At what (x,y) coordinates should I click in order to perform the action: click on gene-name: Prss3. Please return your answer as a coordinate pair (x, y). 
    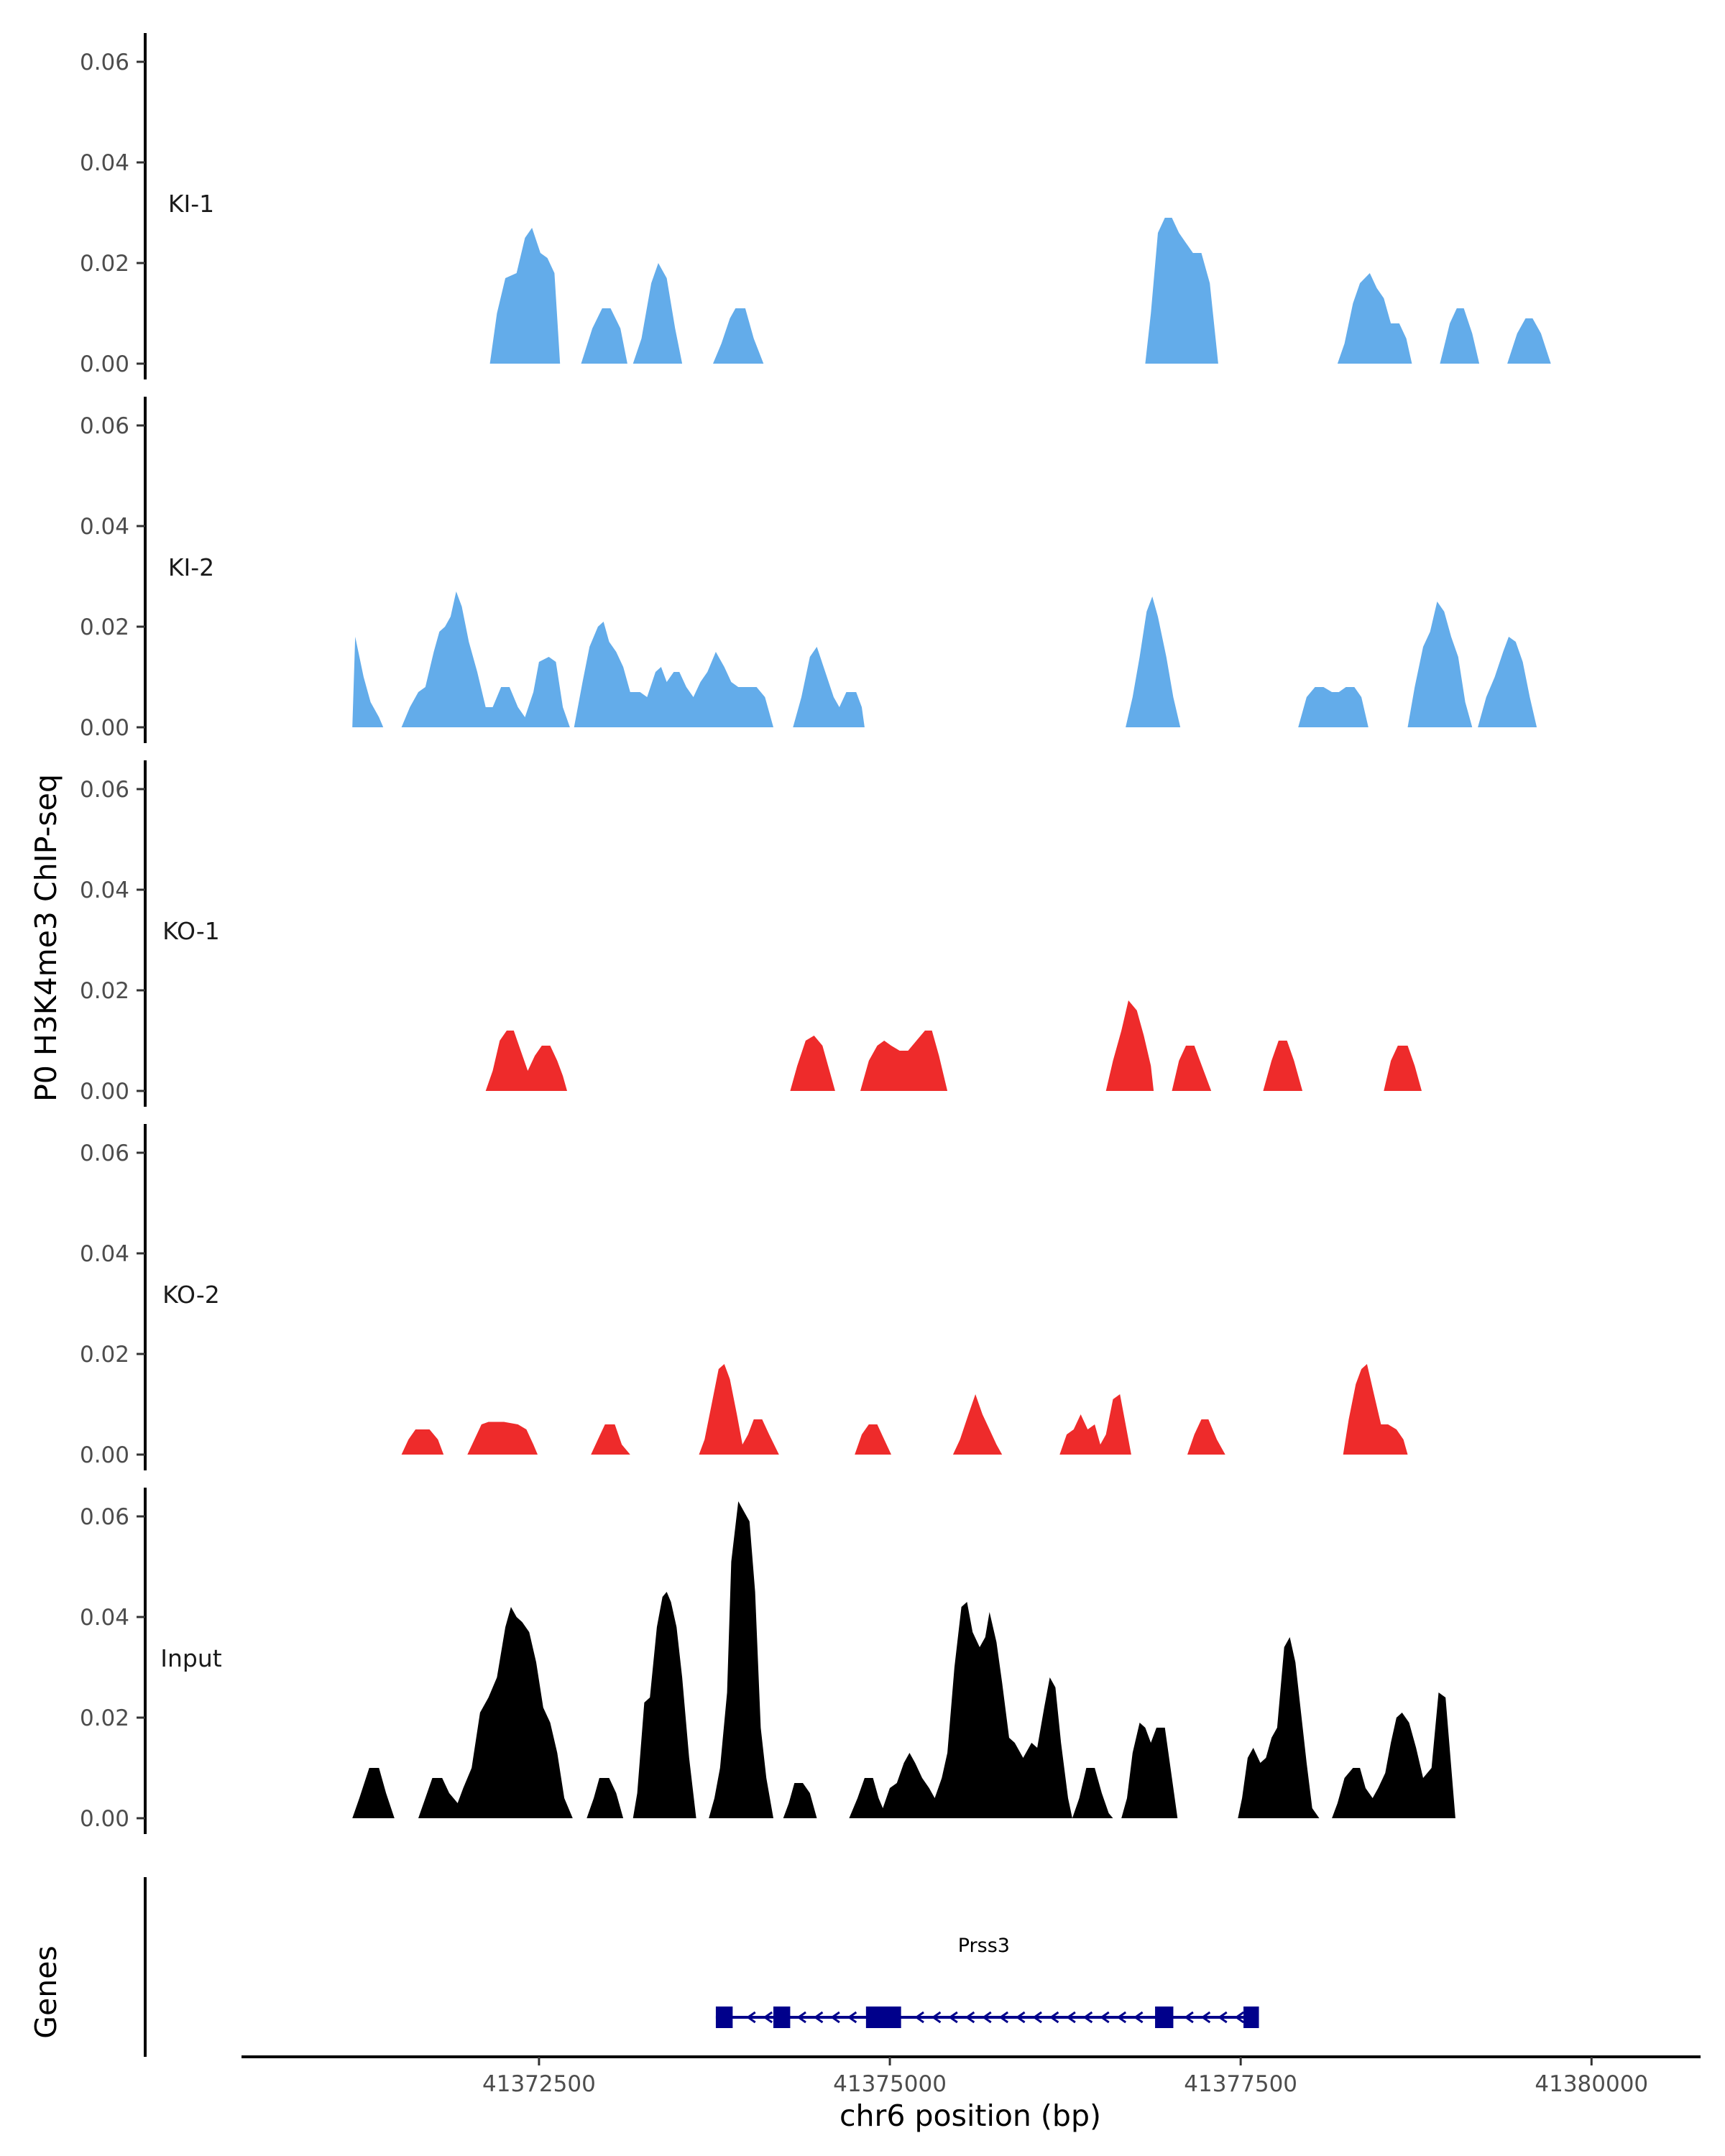
    Looking at the image, I should click on (984, 1946).